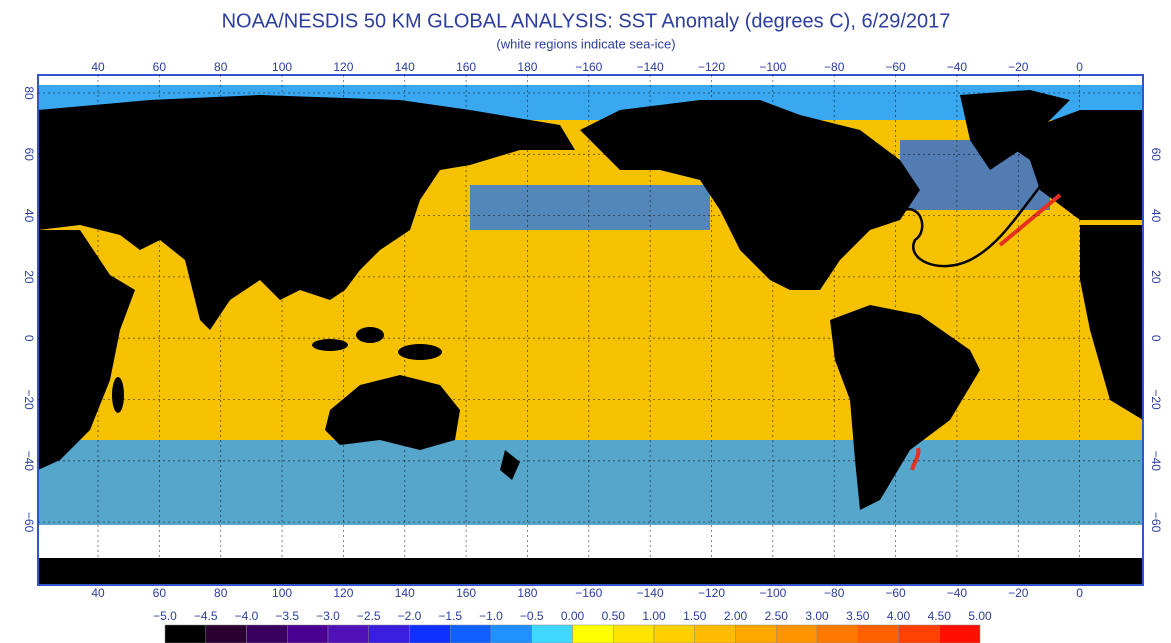 The width and height of the screenshot is (1171, 643). Describe the element at coordinates (1018, 593) in the screenshot. I see `lon-label-bottom: −20` at that location.